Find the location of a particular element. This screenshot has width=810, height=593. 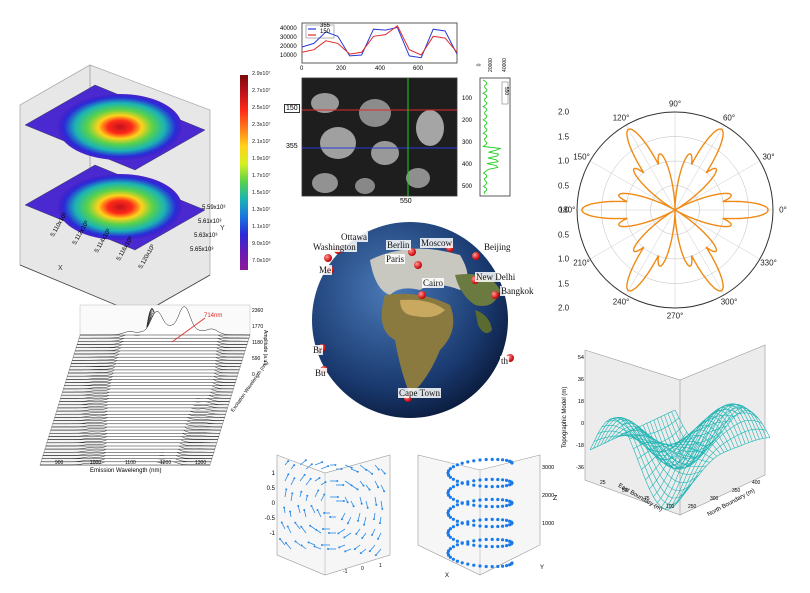

vector3d-ytick: 0 is located at coordinates (273, 504).